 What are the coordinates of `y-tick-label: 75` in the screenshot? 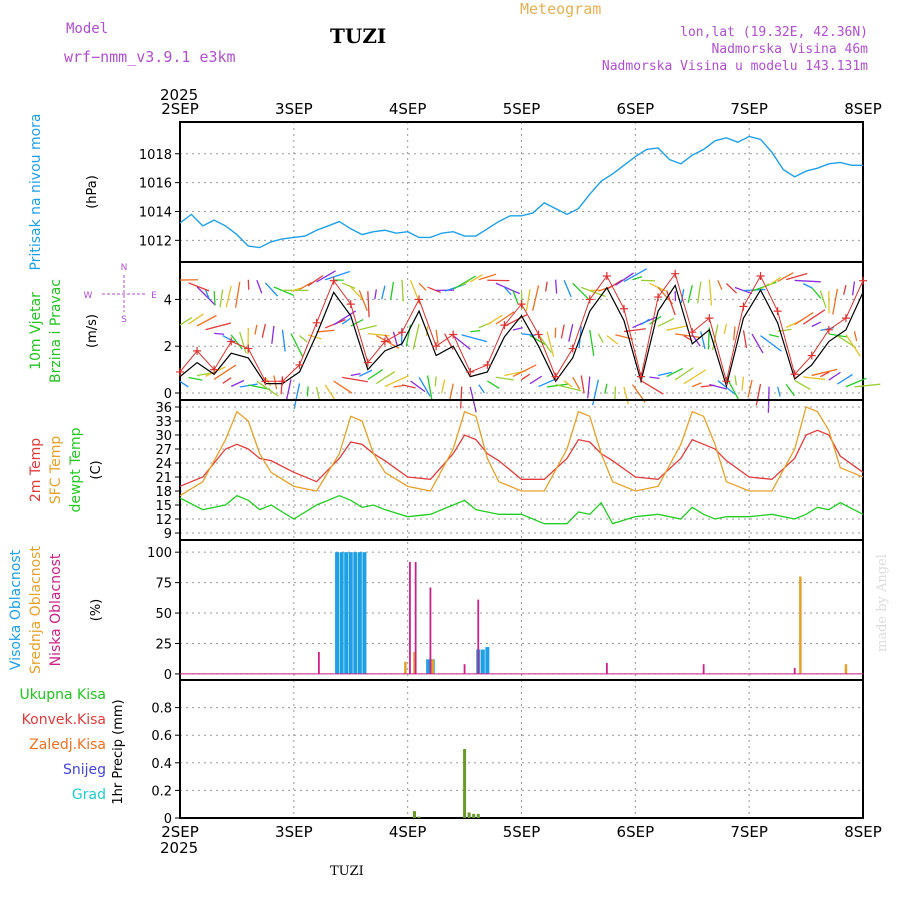 It's located at (163, 584).